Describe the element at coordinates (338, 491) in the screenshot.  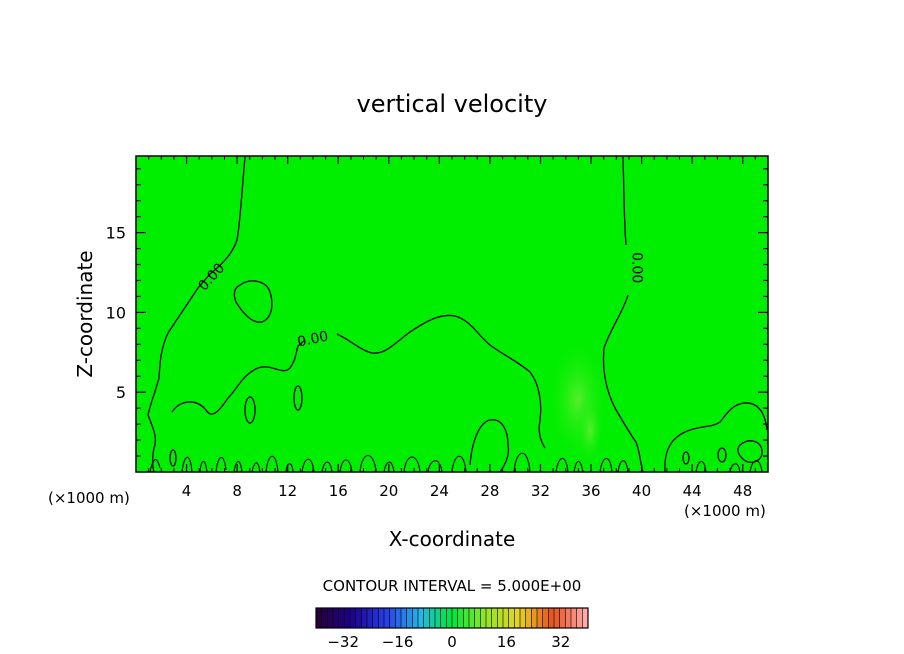
I see `x-tick-label: 16` at that location.